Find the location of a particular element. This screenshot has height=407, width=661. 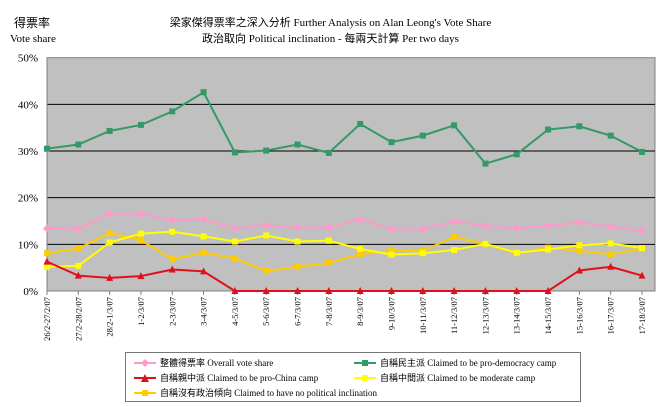

x-tick-label: 12-13/3/07 is located at coordinates (485, 315).